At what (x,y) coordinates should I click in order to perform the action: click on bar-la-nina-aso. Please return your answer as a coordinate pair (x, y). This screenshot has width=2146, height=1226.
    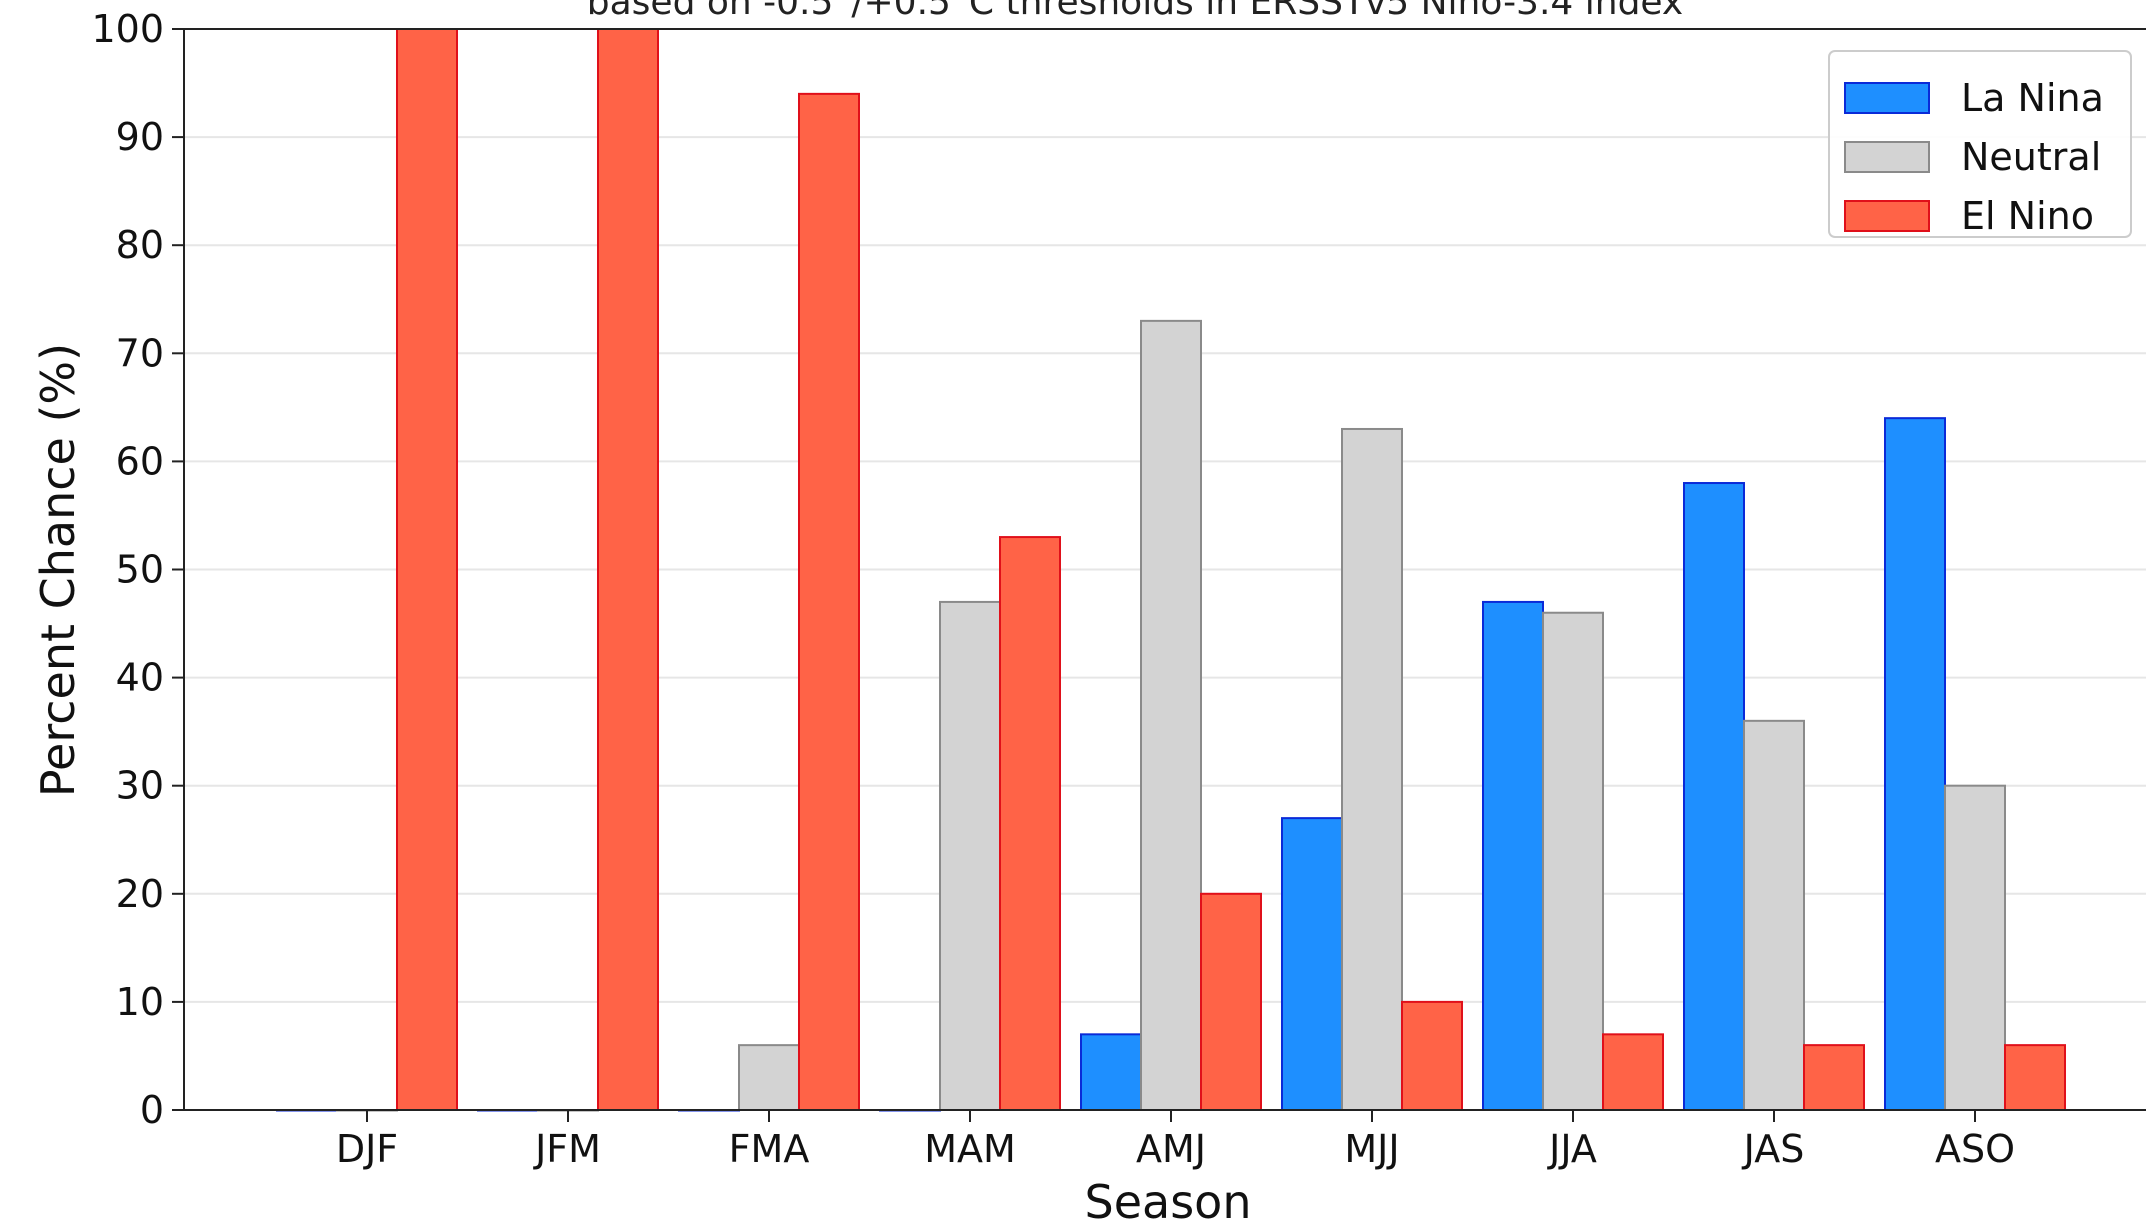
    Looking at the image, I should click on (1915, 764).